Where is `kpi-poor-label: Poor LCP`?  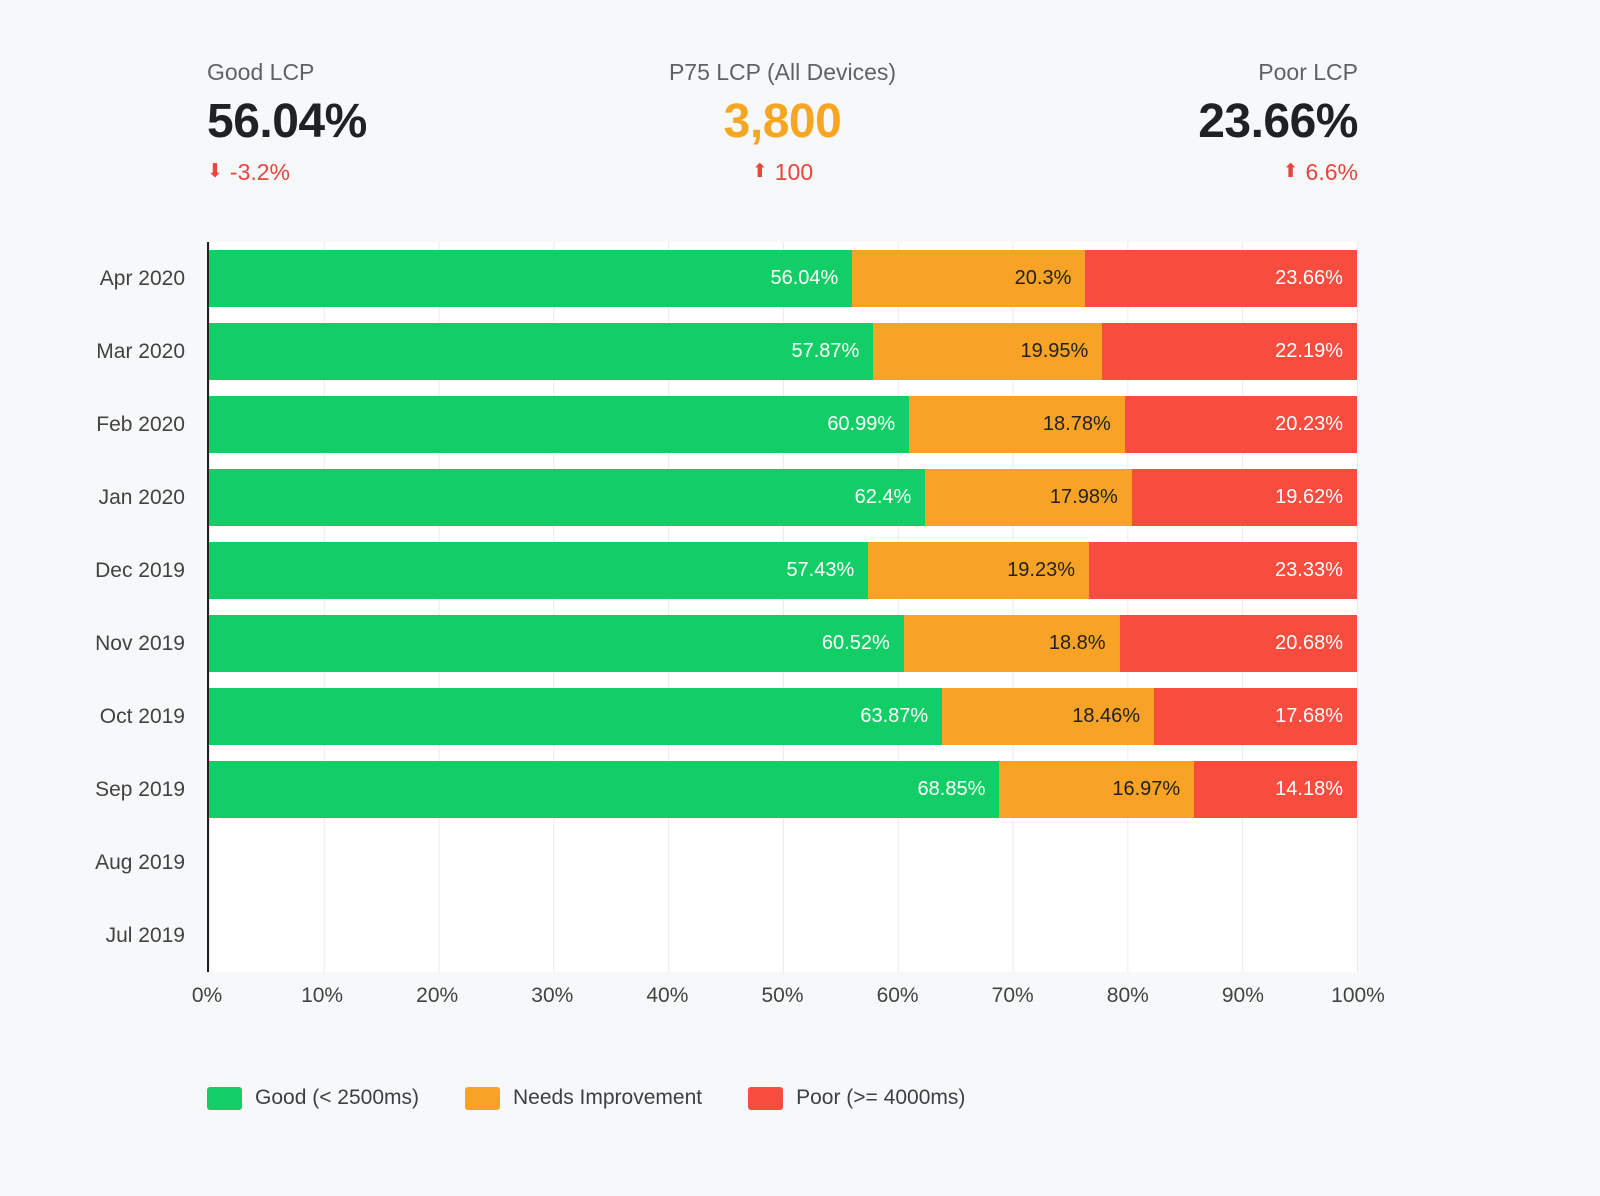
kpi-poor-label: Poor LCP is located at coordinates (1308, 72).